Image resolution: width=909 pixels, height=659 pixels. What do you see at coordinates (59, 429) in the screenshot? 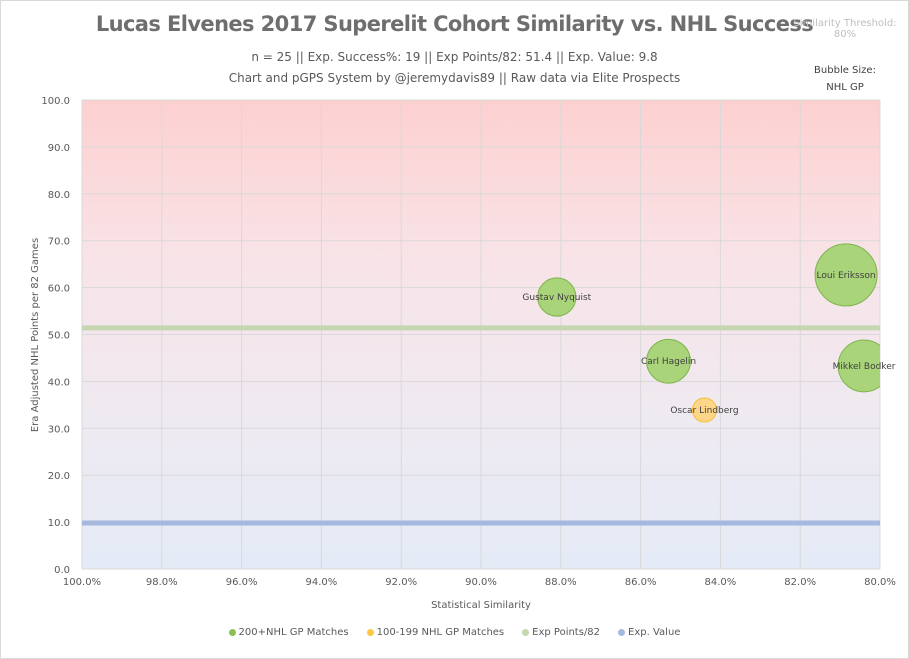
I see `y-tick-label: 30.0` at bounding box center [59, 429].